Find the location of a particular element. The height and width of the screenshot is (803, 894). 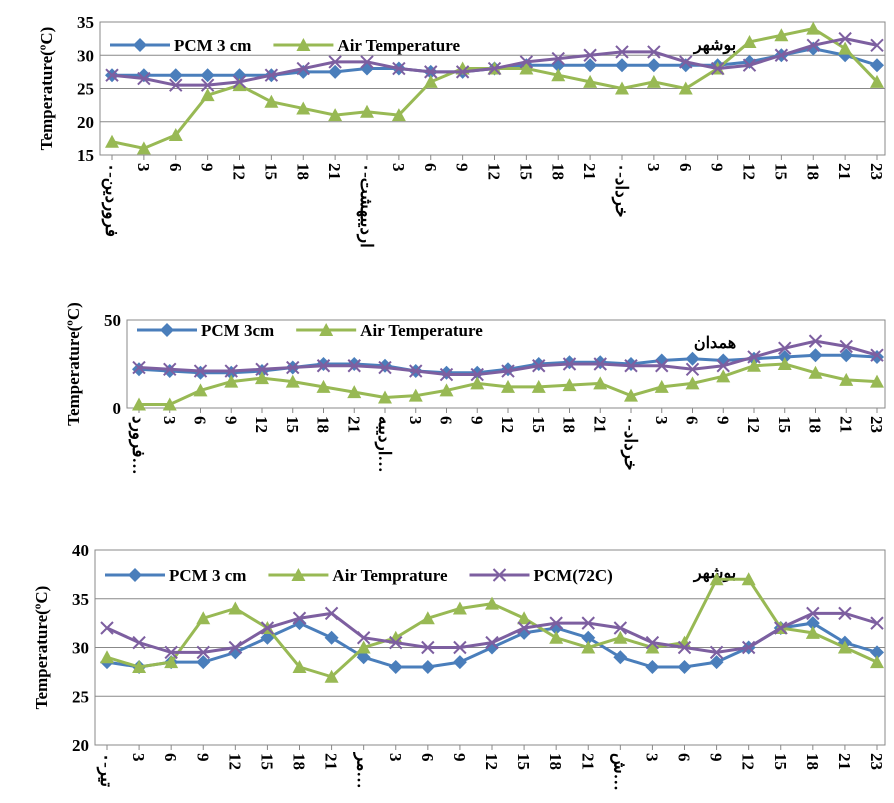

x-tick-label: 6 is located at coordinates (684, 757).